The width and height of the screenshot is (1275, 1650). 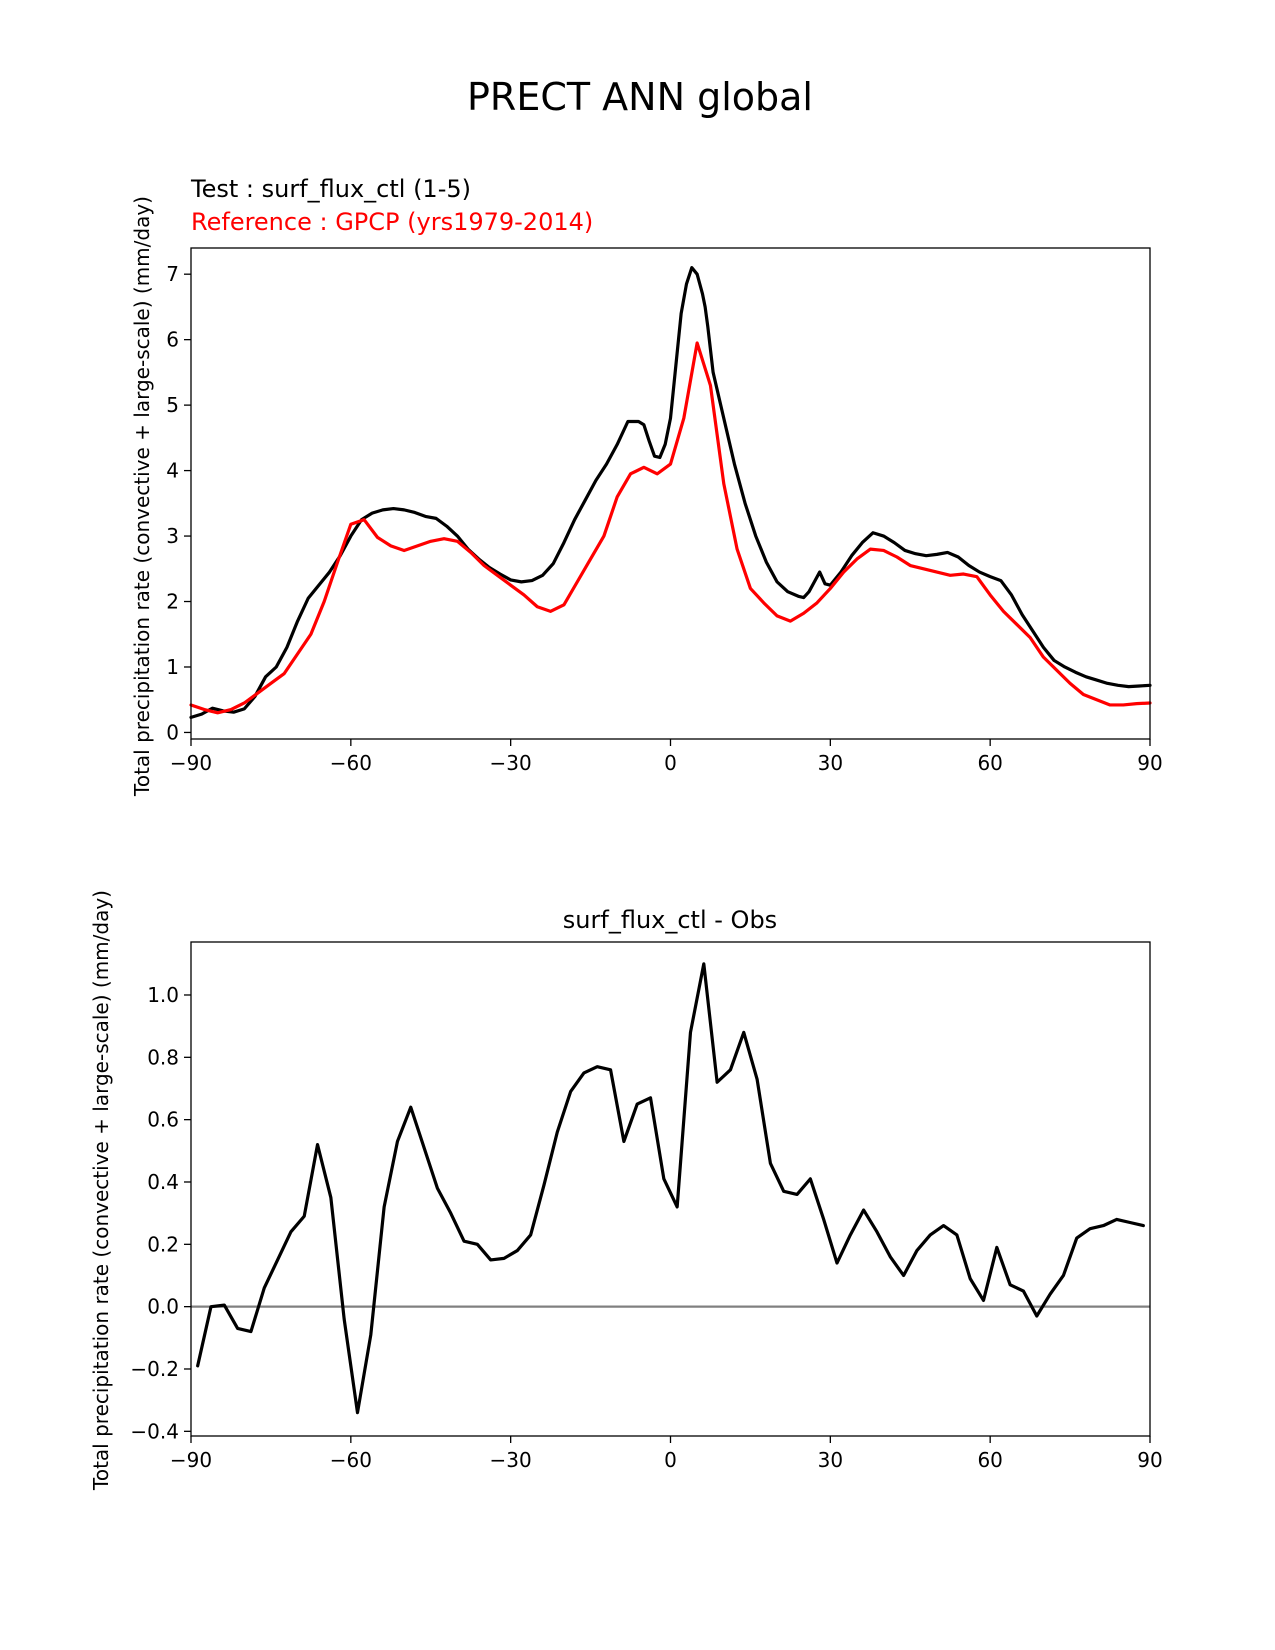 I want to click on test-label: Test : surf_flux_ctl (1-5), so click(x=330, y=189).